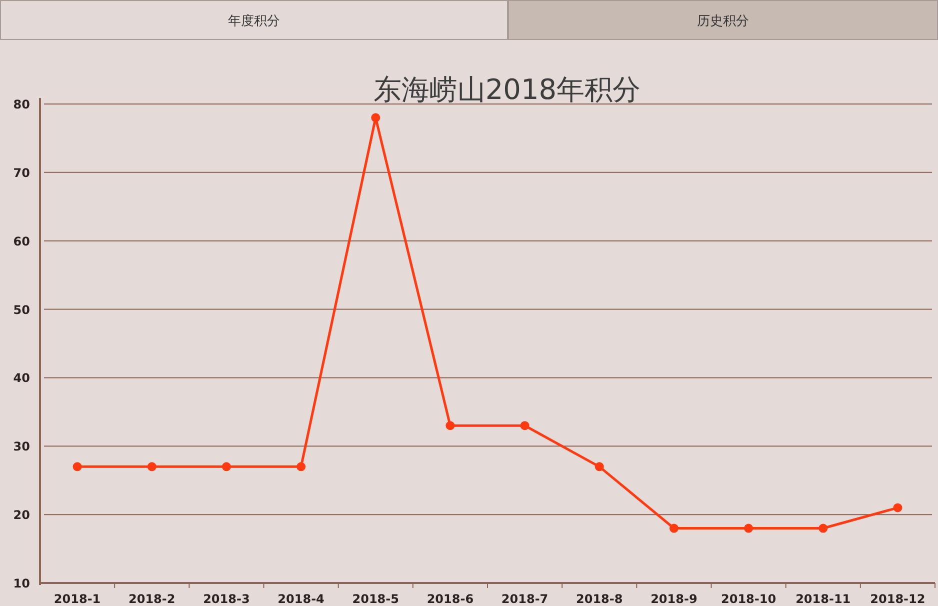 Image resolution: width=938 pixels, height=606 pixels. What do you see at coordinates (21, 105) in the screenshot?
I see `y-tick-label: 80` at bounding box center [21, 105].